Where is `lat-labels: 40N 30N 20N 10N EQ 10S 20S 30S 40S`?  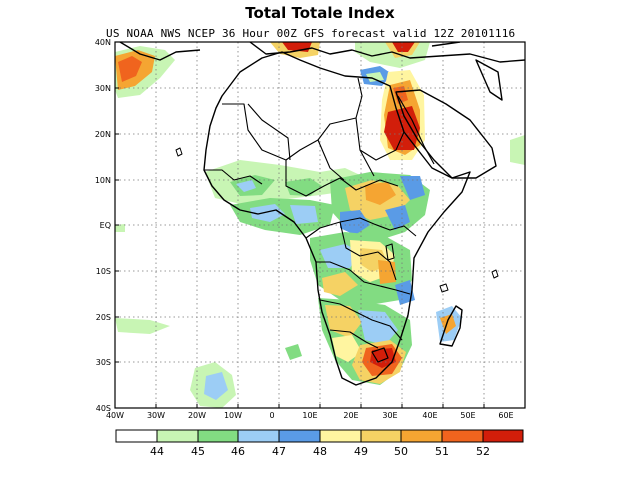 lat-labels: 40N 30N 20N 10N EQ 10S 20S 30S 40S is located at coordinates (103, 225).